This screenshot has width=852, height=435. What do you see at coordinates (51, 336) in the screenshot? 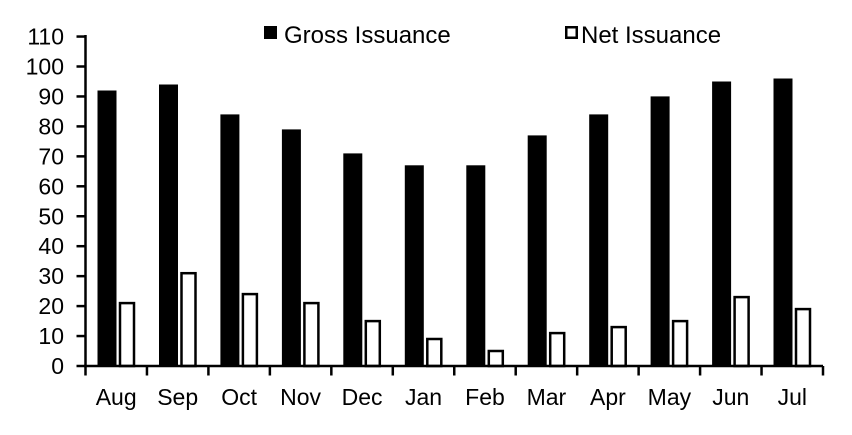
I see `y-axis-tick-label: 10` at bounding box center [51, 336].